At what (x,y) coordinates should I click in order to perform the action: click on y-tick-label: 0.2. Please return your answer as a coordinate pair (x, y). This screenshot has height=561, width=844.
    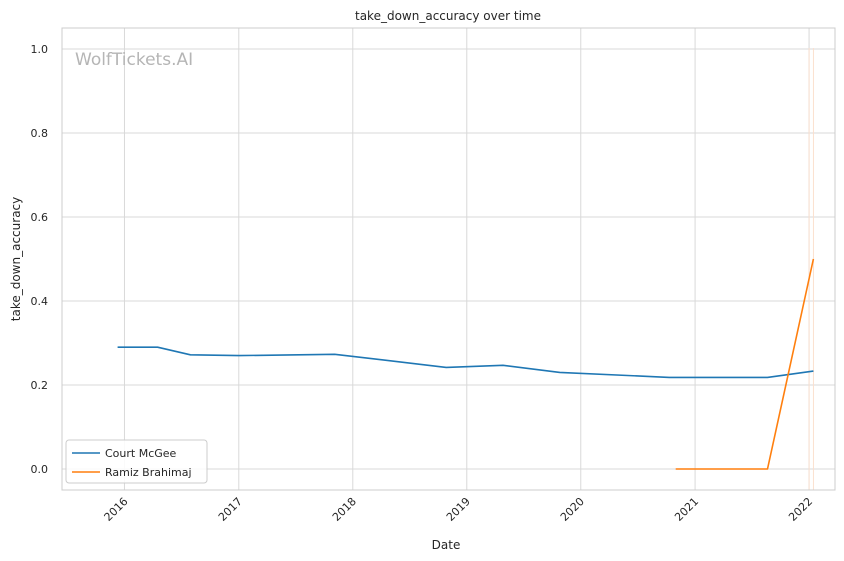
    Looking at the image, I should click on (40, 385).